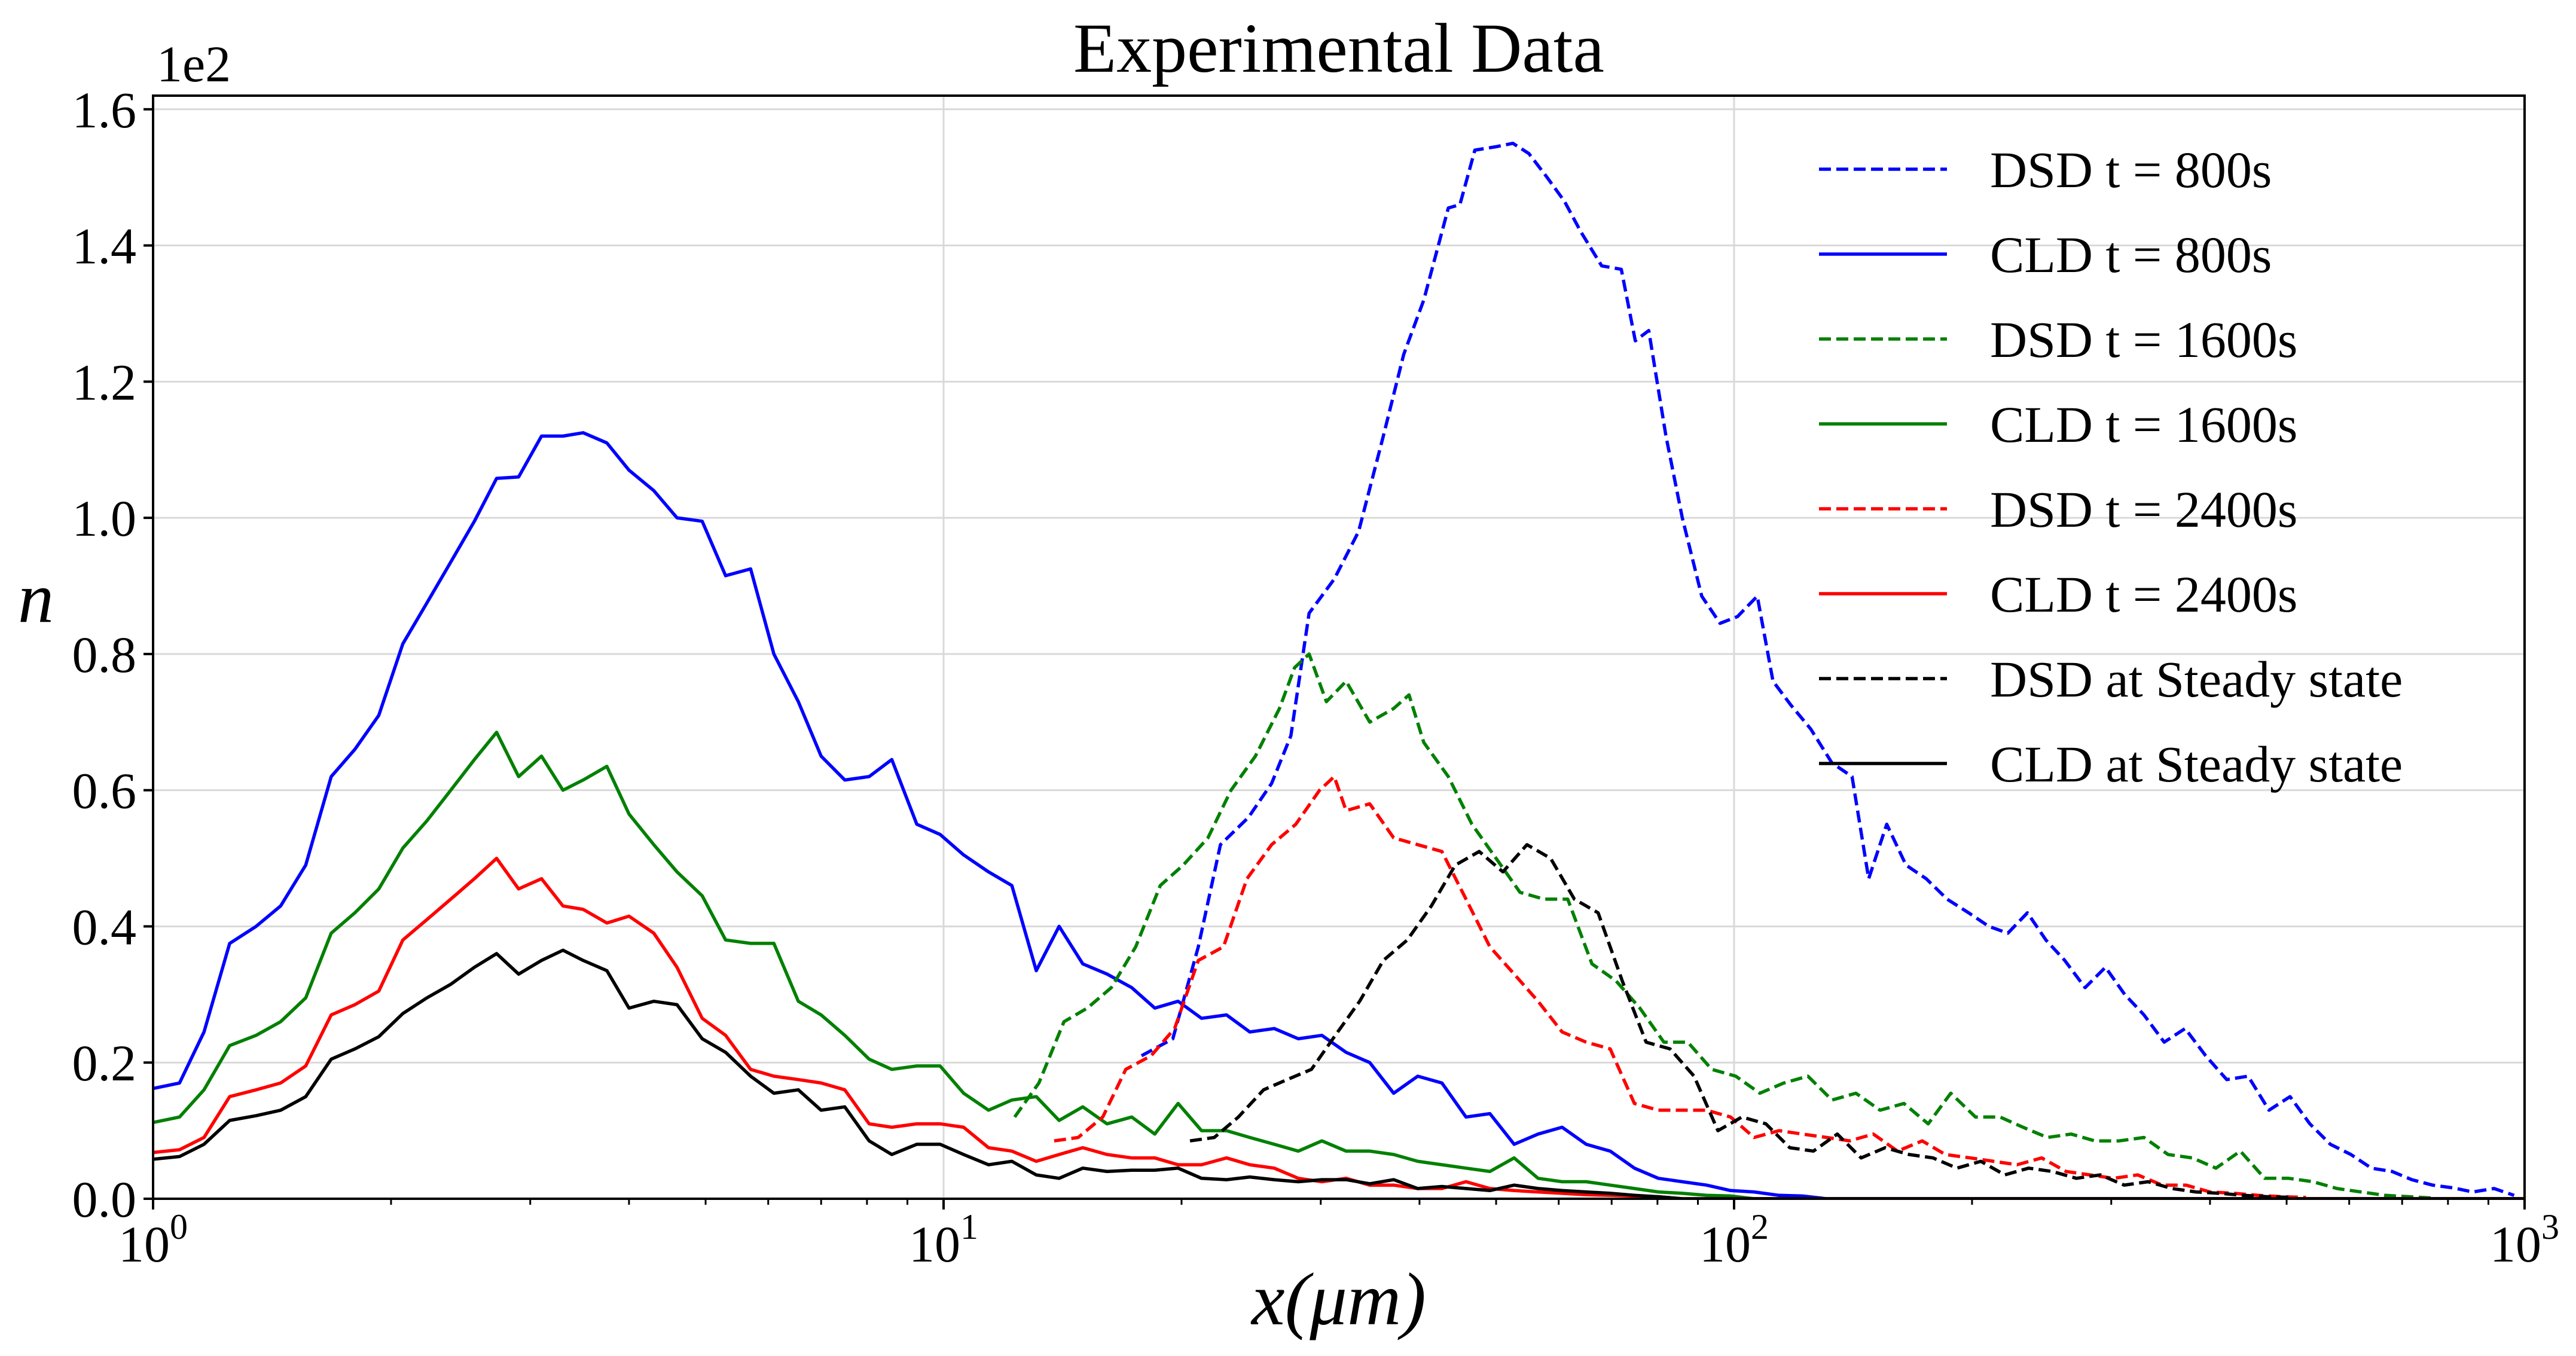  Describe the element at coordinates (969, 1227) in the screenshot. I see `x-tick-exponent: 1` at that location.